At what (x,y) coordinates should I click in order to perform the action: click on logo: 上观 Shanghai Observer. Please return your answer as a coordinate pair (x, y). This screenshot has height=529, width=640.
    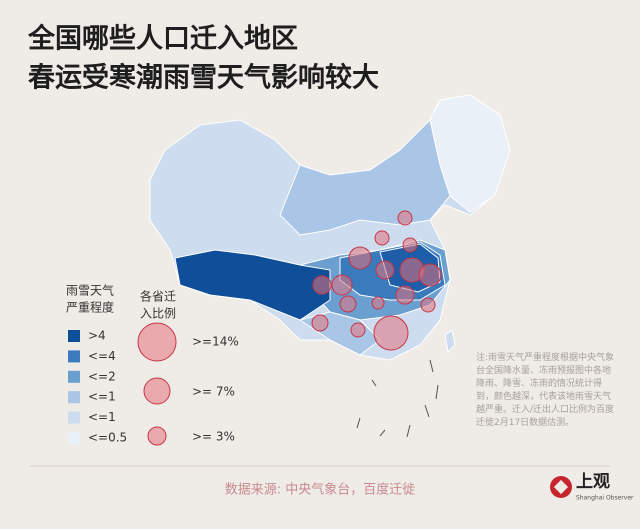
    Looking at the image, I should click on (592, 487).